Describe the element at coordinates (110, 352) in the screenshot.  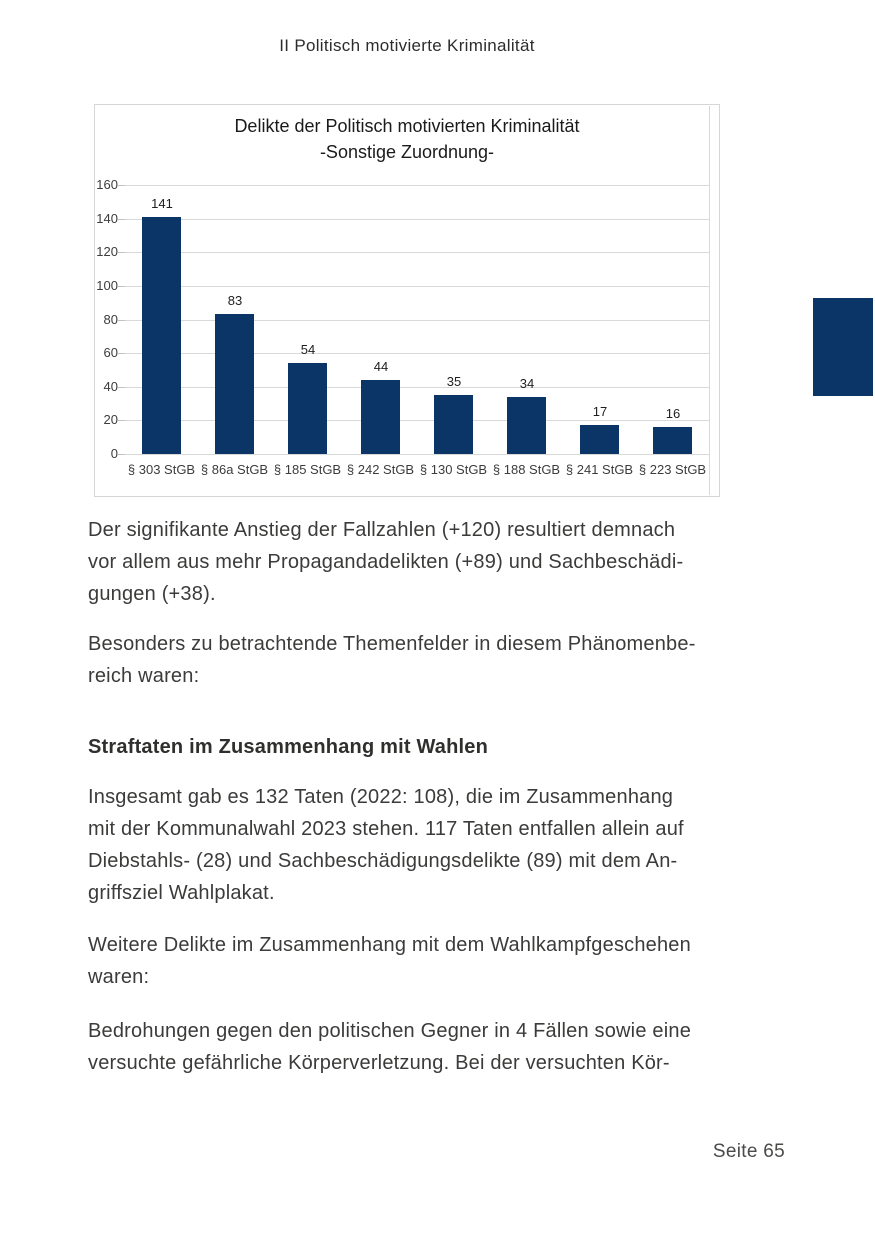
I see `y-axis-tick-label: 60` at that location.